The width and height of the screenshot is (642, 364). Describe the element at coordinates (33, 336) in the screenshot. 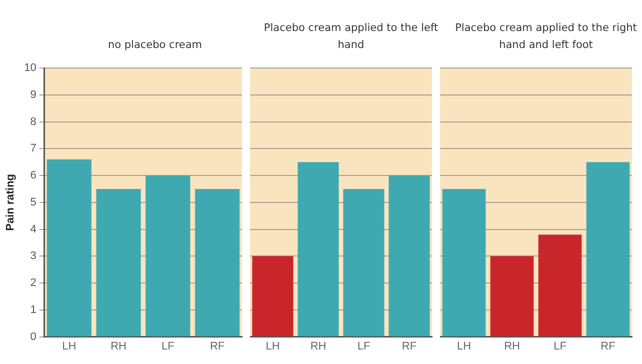

I see `y-tick-label: 0` at that location.